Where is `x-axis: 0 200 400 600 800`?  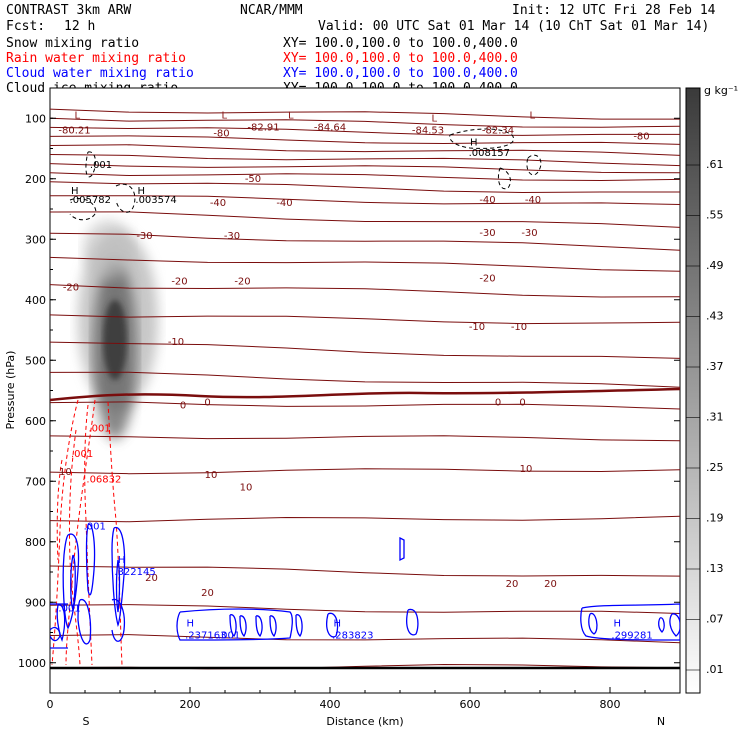
x-axis: 0 200 400 600 800 is located at coordinates (364, 699).